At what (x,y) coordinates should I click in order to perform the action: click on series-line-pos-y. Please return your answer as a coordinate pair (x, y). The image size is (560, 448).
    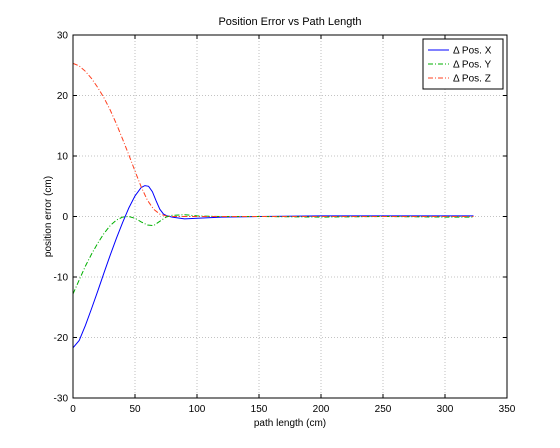
    Looking at the image, I should click on (273, 254).